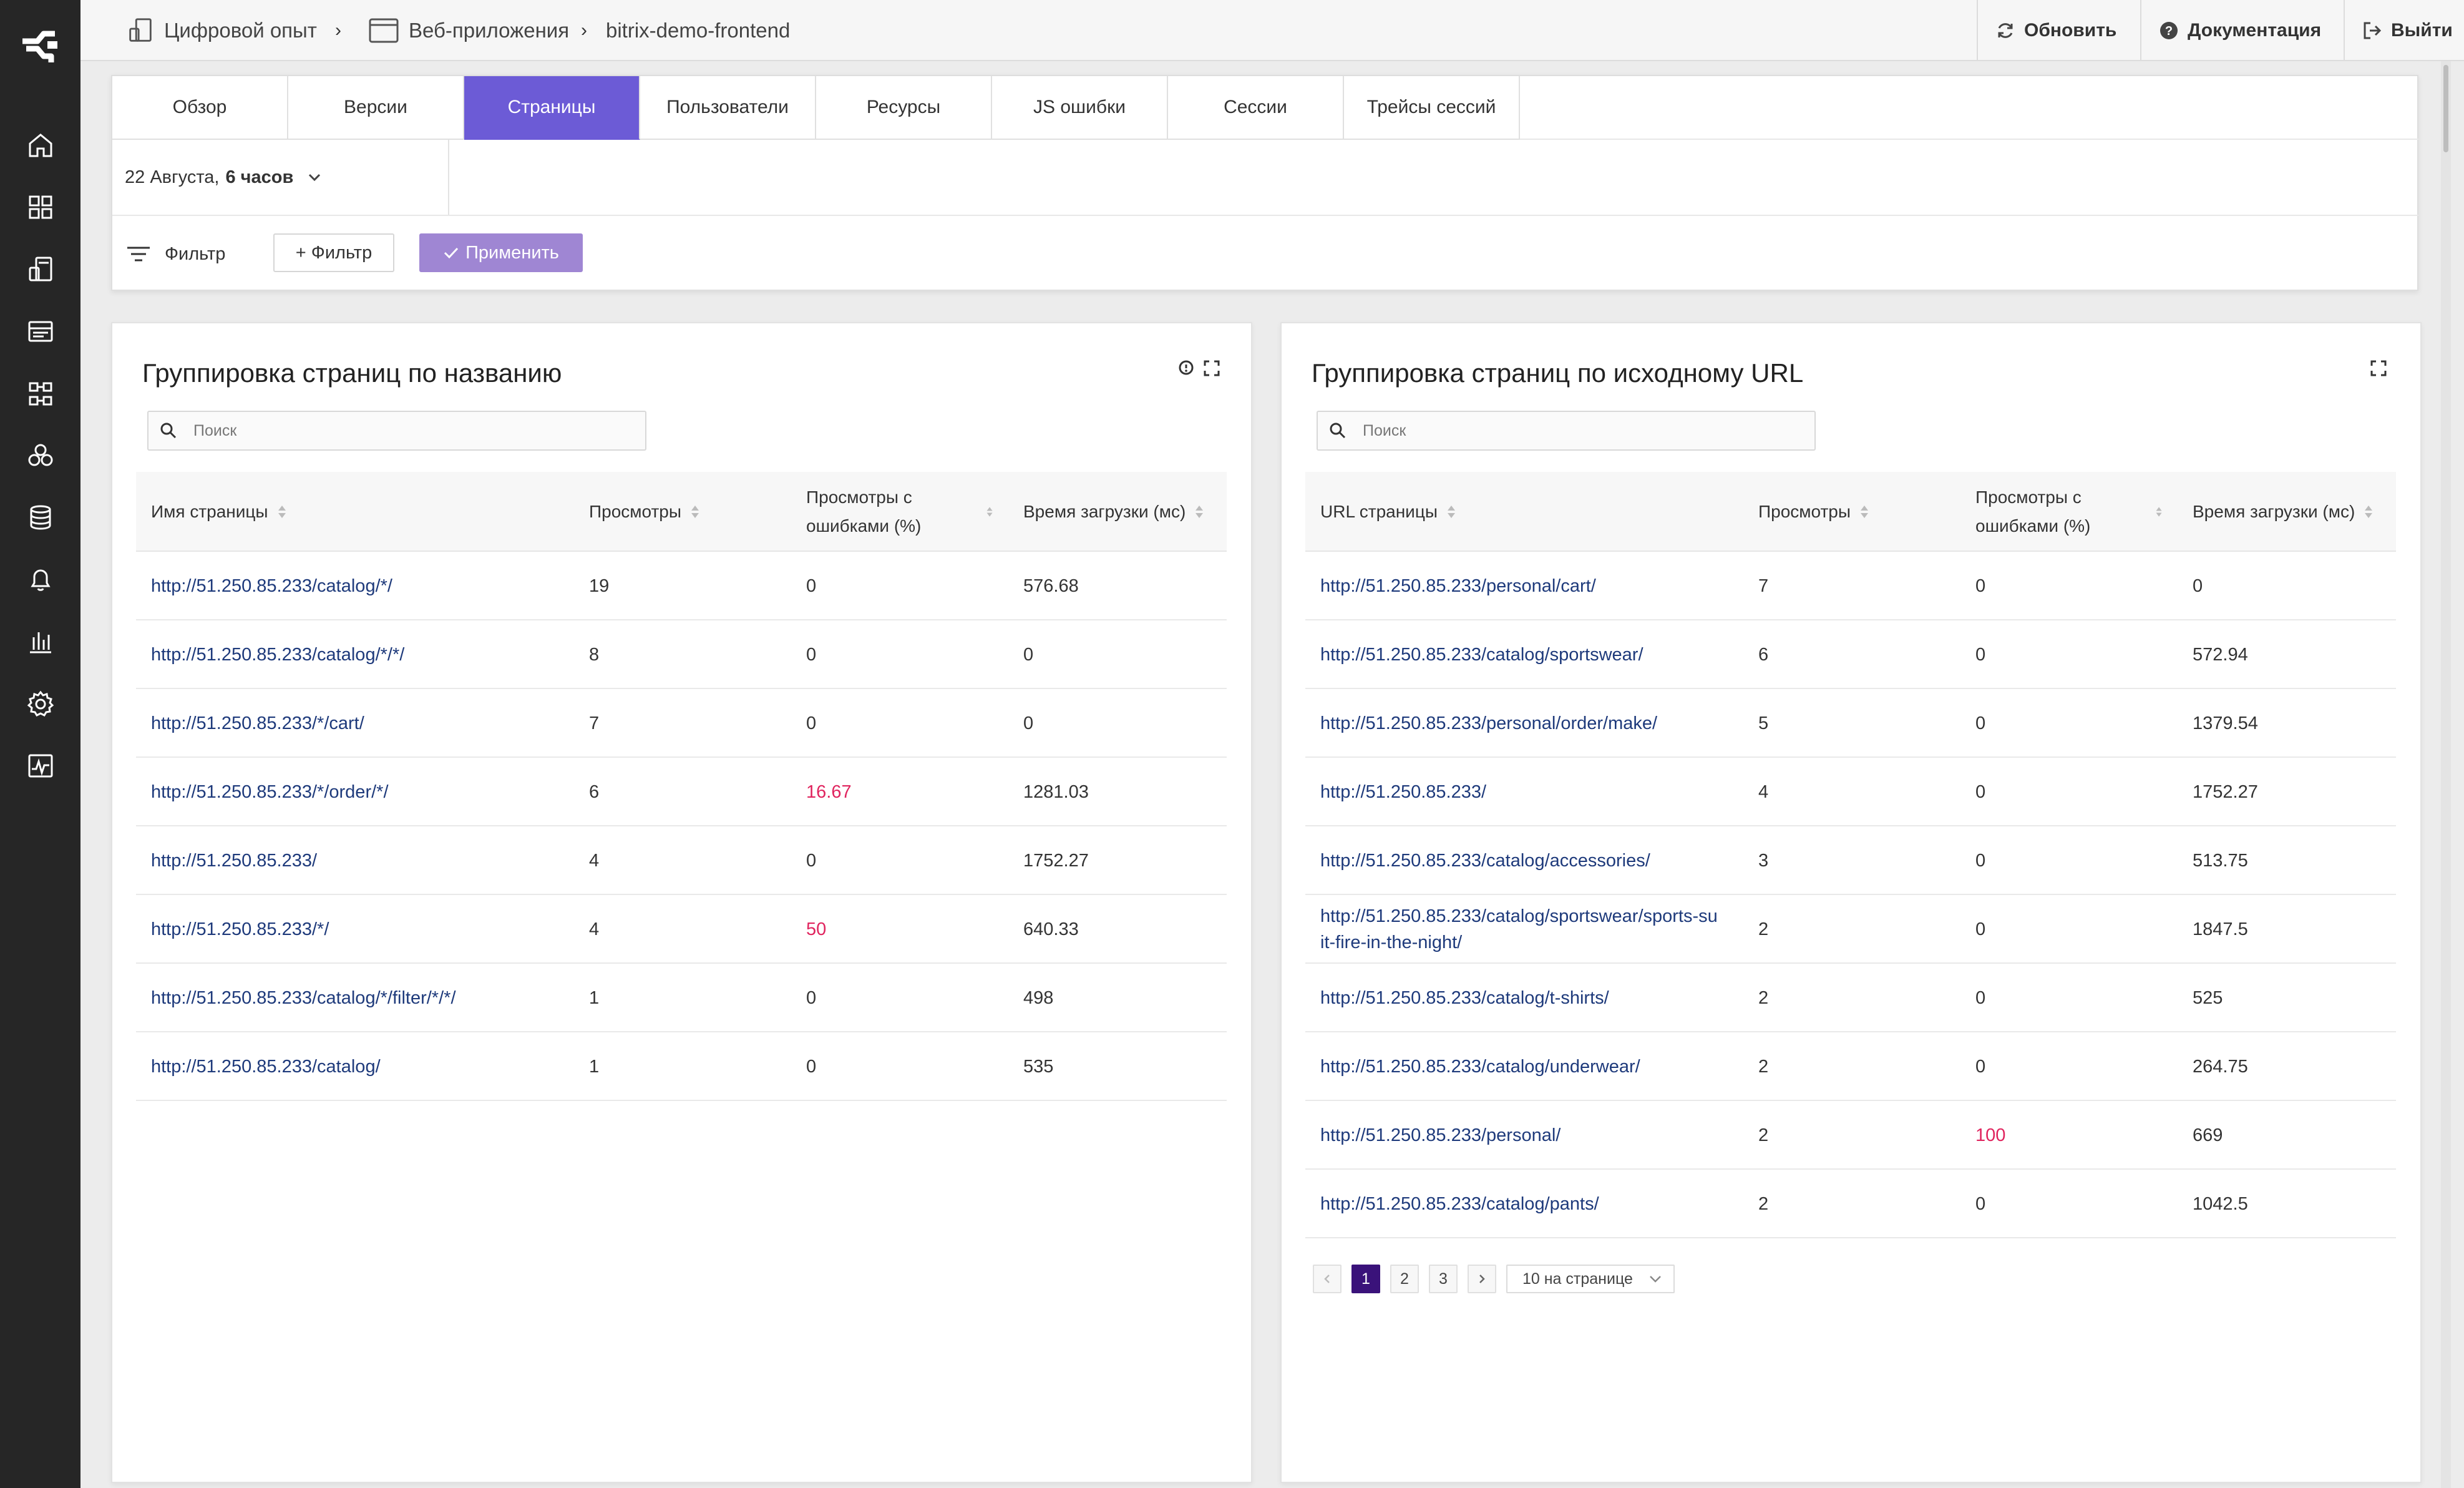 This screenshot has height=1488, width=2464. What do you see at coordinates (1851, 586) in the screenshot?
I see `table-row: http://51.250.85.233/personal/cart/7 0 0` at bounding box center [1851, 586].